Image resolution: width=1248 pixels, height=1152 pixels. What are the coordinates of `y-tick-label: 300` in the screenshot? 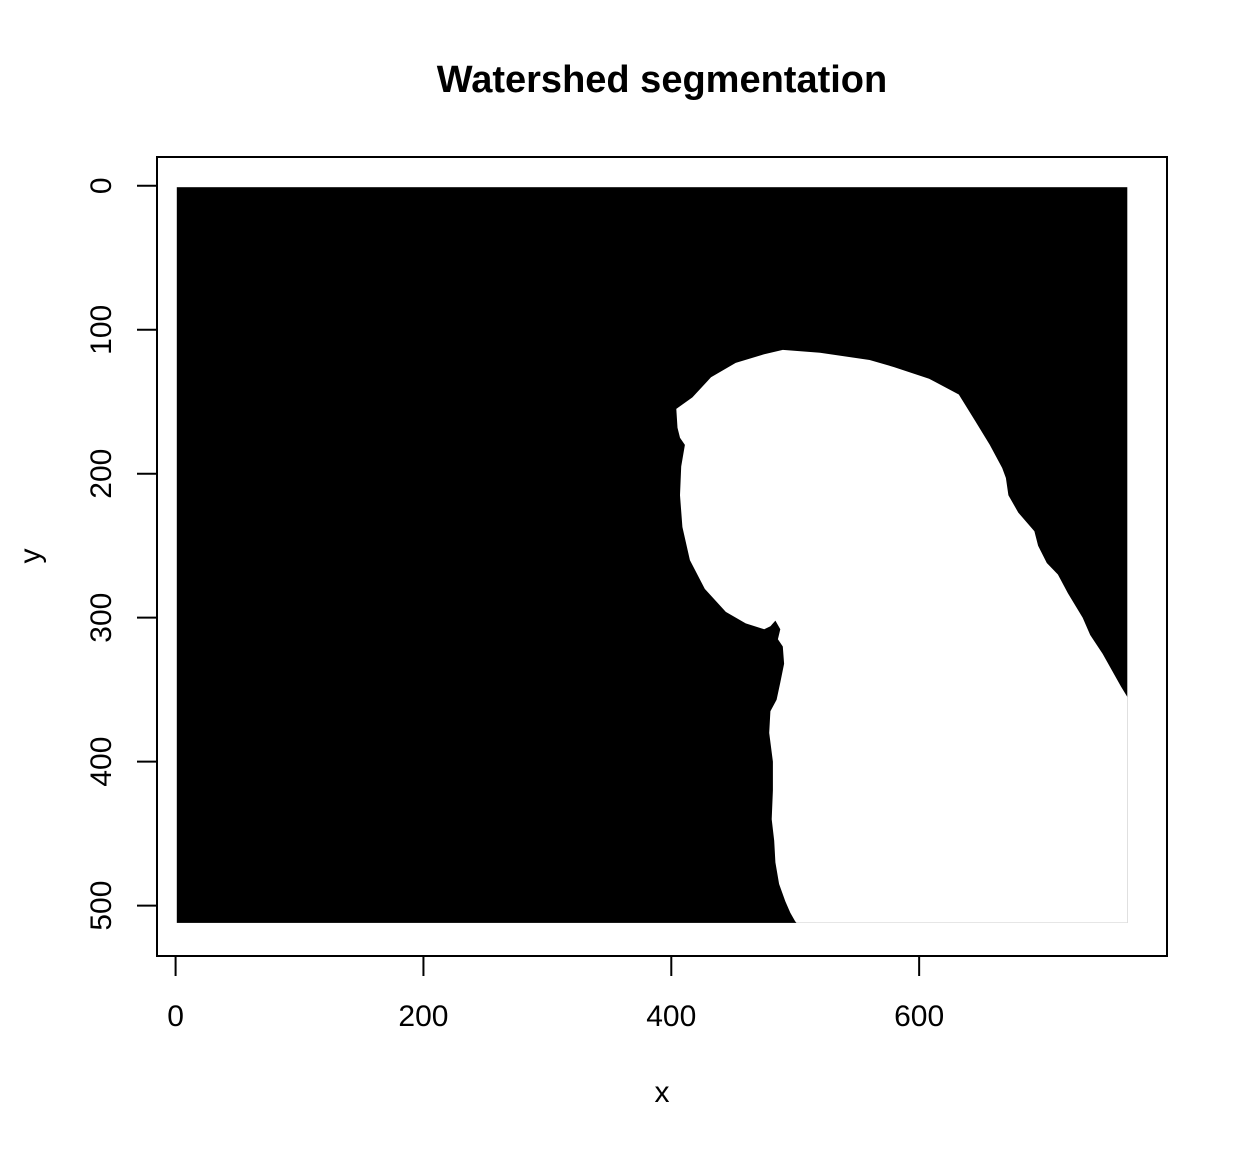 It's located at (101, 618).